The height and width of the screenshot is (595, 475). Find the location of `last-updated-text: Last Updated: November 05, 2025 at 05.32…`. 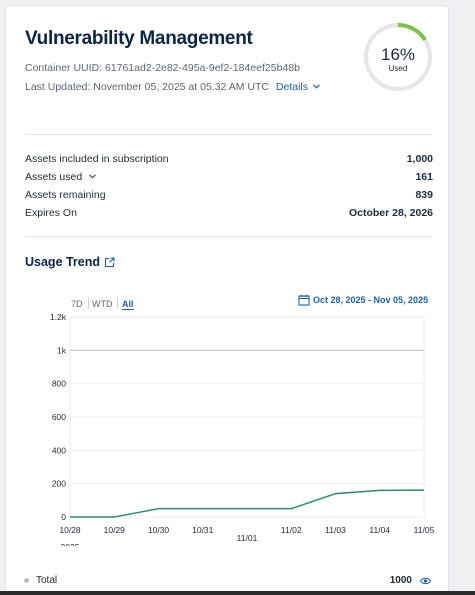

last-updated-text: Last Updated: November 05, 2025 at 05.32… is located at coordinates (147, 87).